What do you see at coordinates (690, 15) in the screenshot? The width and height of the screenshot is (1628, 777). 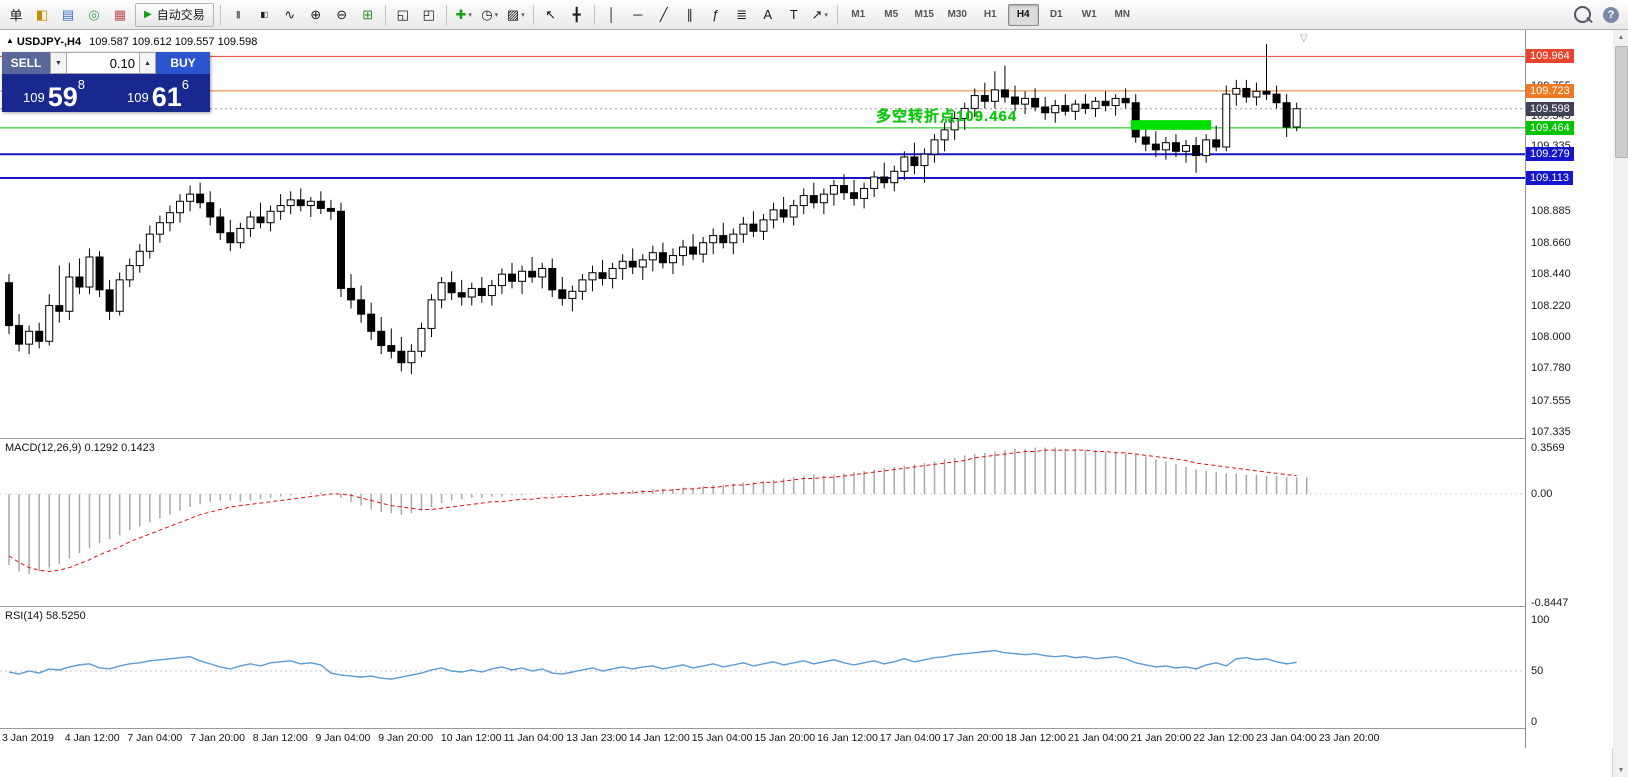 I see `equidistant-channel-icon: ∥` at bounding box center [690, 15].